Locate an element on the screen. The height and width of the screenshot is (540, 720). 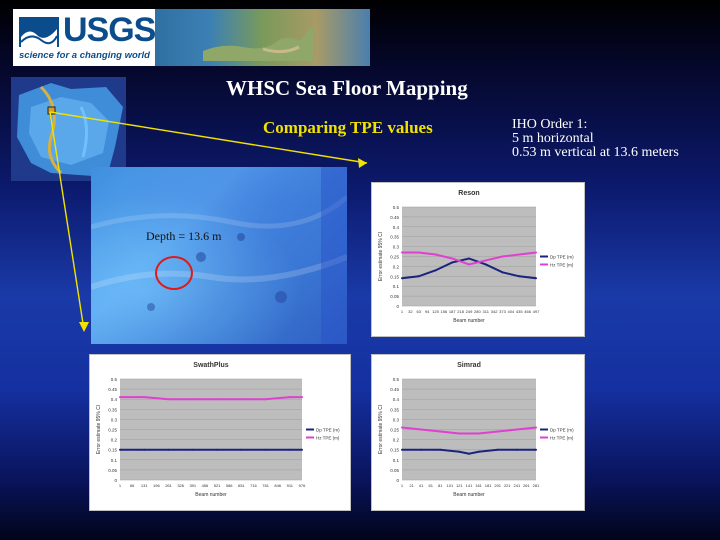
iho-order-label: IHO Order 1: is located at coordinates (550, 124).